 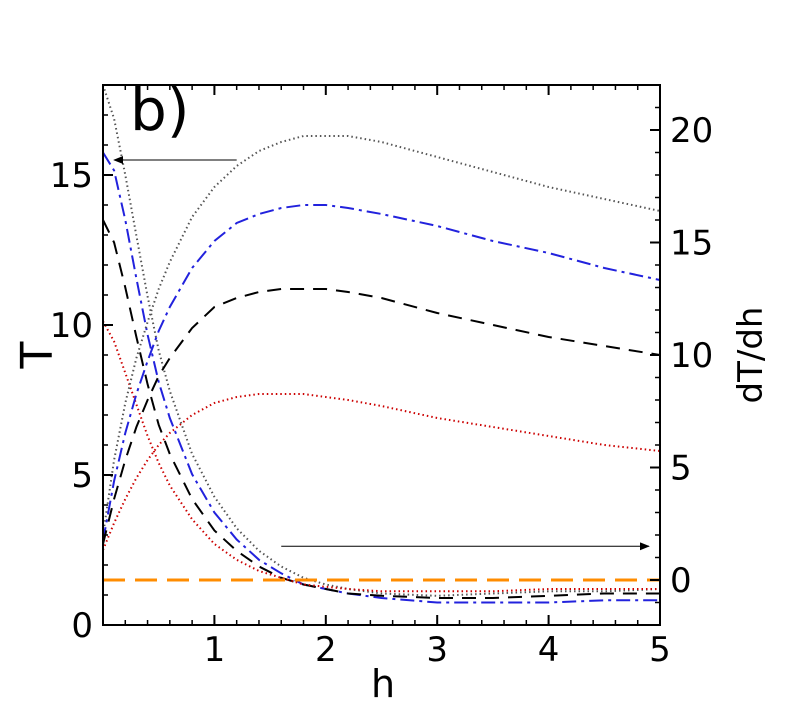 I want to click on x-axis-title: h, so click(x=383, y=682).